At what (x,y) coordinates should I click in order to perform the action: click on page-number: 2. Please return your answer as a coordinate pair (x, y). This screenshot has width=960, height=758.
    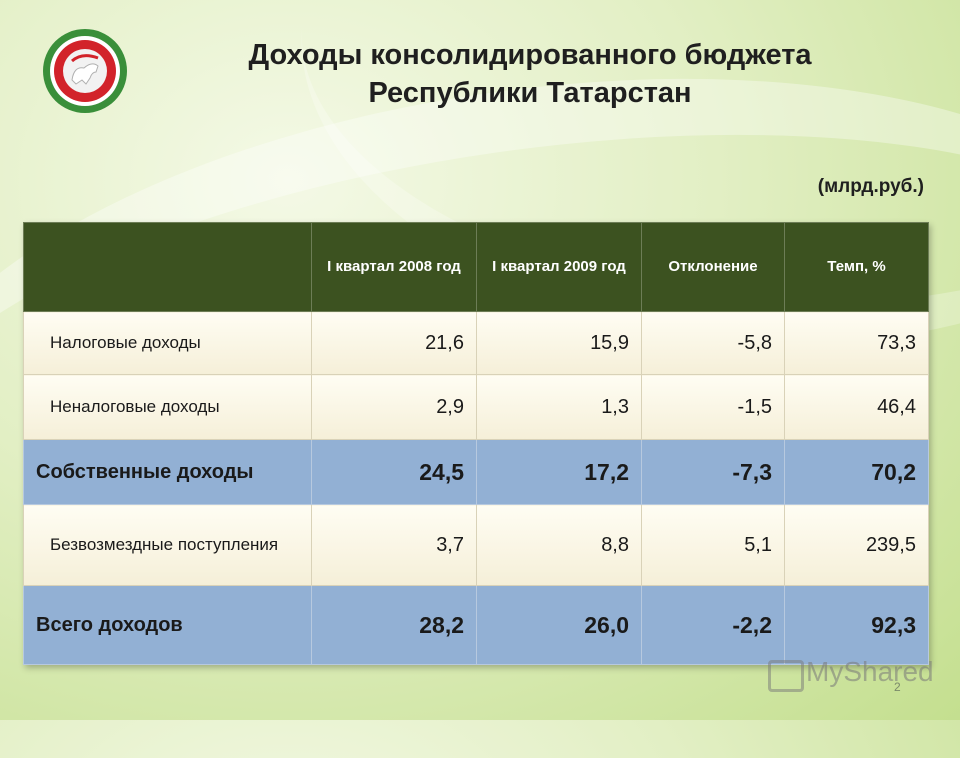
    Looking at the image, I should click on (897, 687).